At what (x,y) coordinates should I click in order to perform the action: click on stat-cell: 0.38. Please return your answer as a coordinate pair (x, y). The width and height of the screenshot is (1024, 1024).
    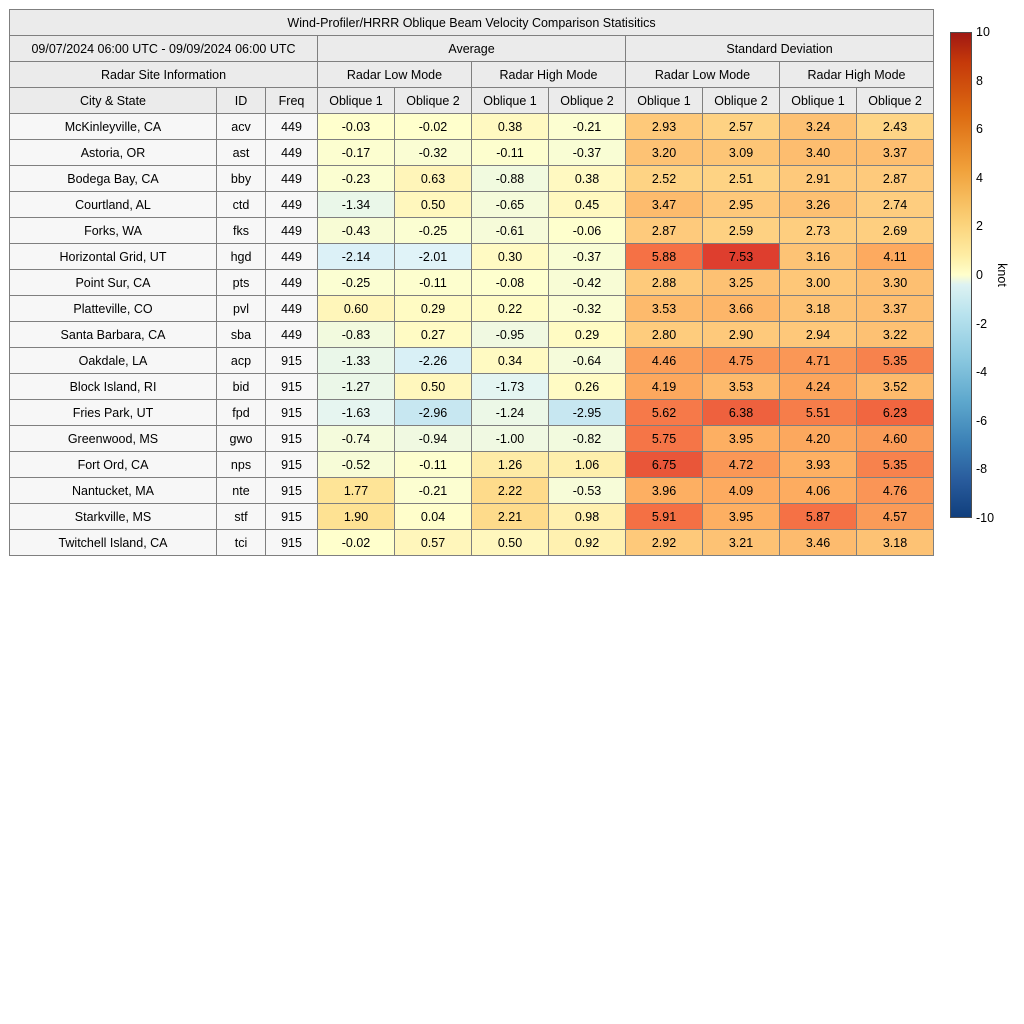
    Looking at the image, I should click on (587, 178).